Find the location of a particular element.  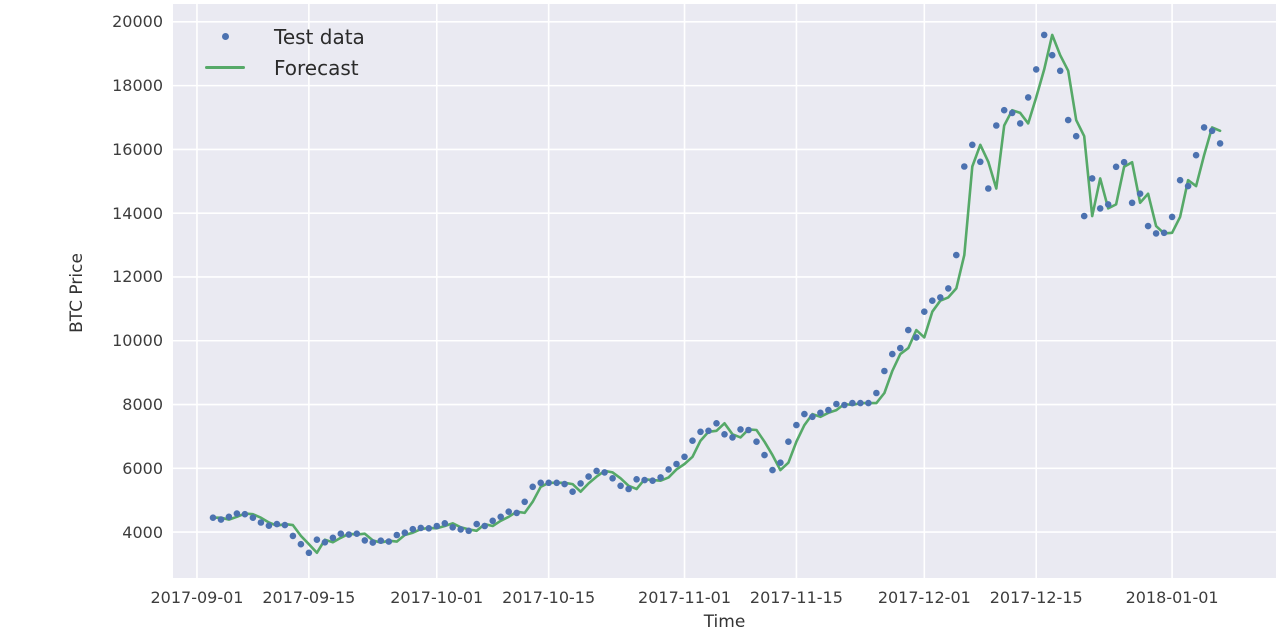

y-tick-label: 10000 is located at coordinates (137, 341).